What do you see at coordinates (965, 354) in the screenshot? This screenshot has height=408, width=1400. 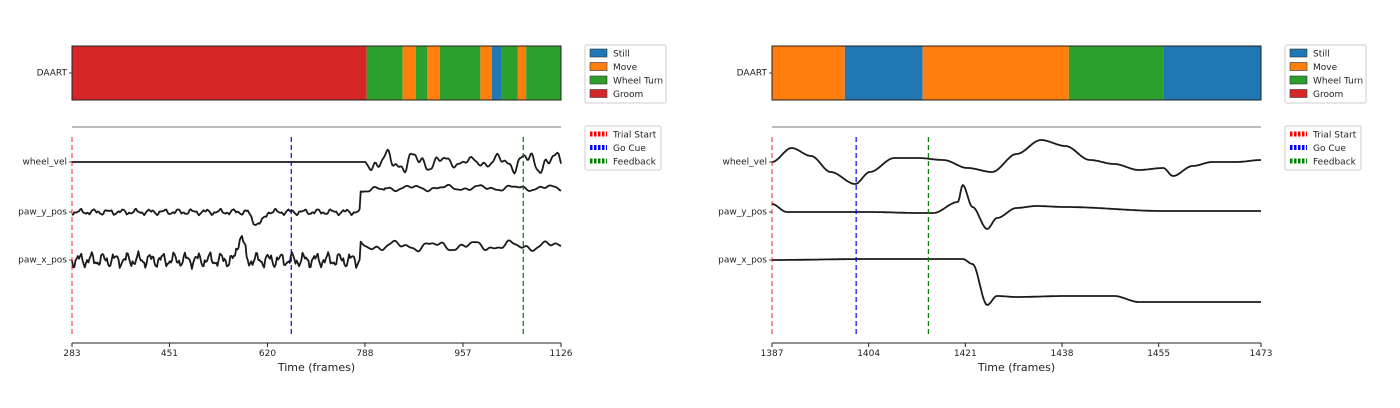 I see `x-tick-label: 1421` at bounding box center [965, 354].